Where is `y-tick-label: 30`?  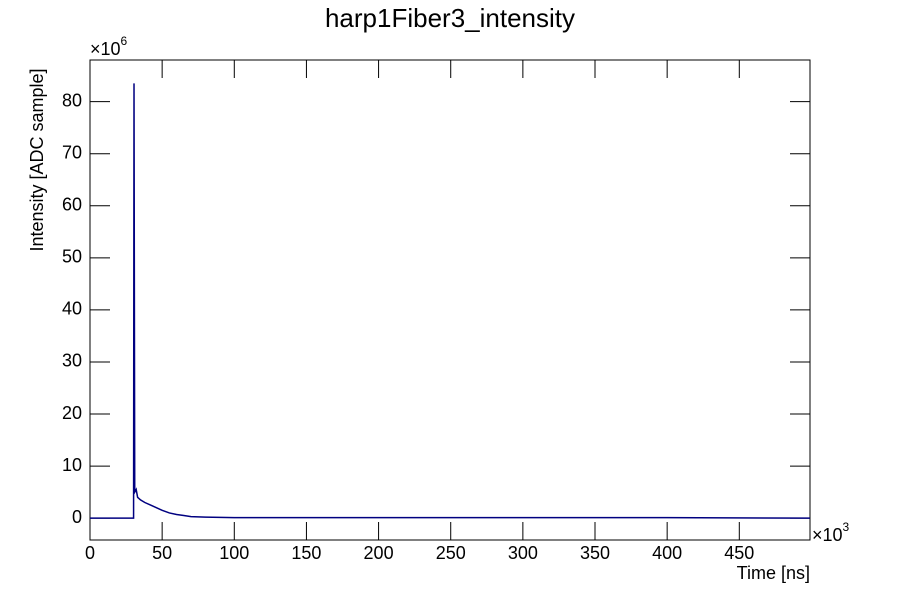 y-tick-label: 30 is located at coordinates (72, 361).